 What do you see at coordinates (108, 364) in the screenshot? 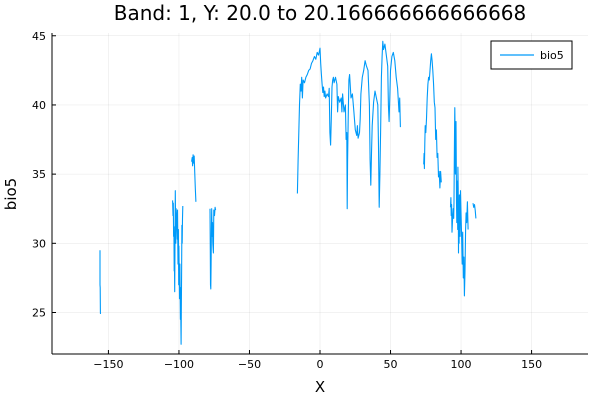
I see `x-tick-label: −150` at bounding box center [108, 364].